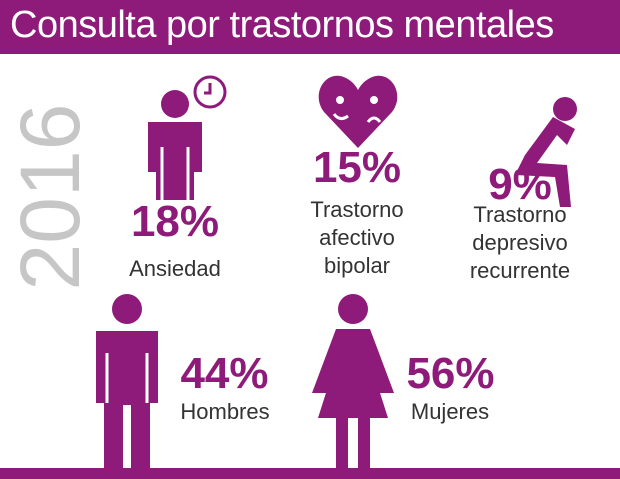 This screenshot has width=620, height=479. I want to click on person-clock-icon, so click(187, 137).